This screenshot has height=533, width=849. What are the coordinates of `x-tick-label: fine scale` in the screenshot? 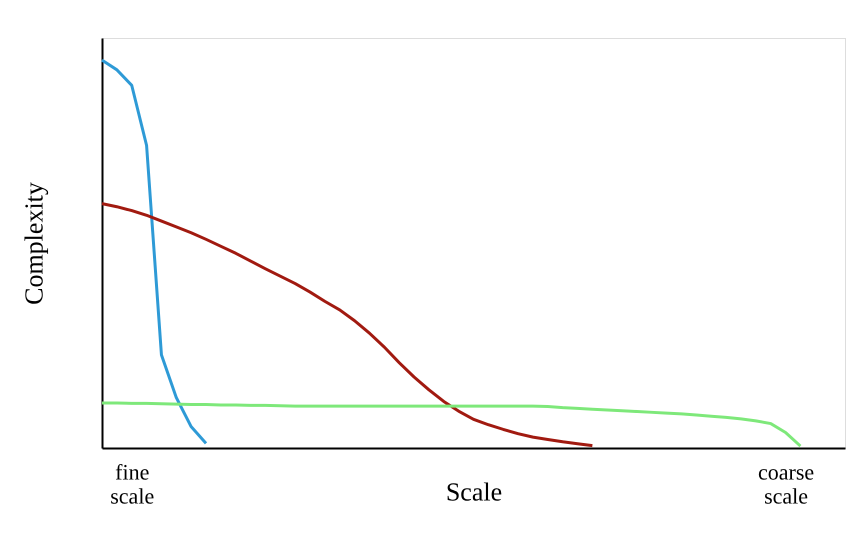 It's located at (132, 484).